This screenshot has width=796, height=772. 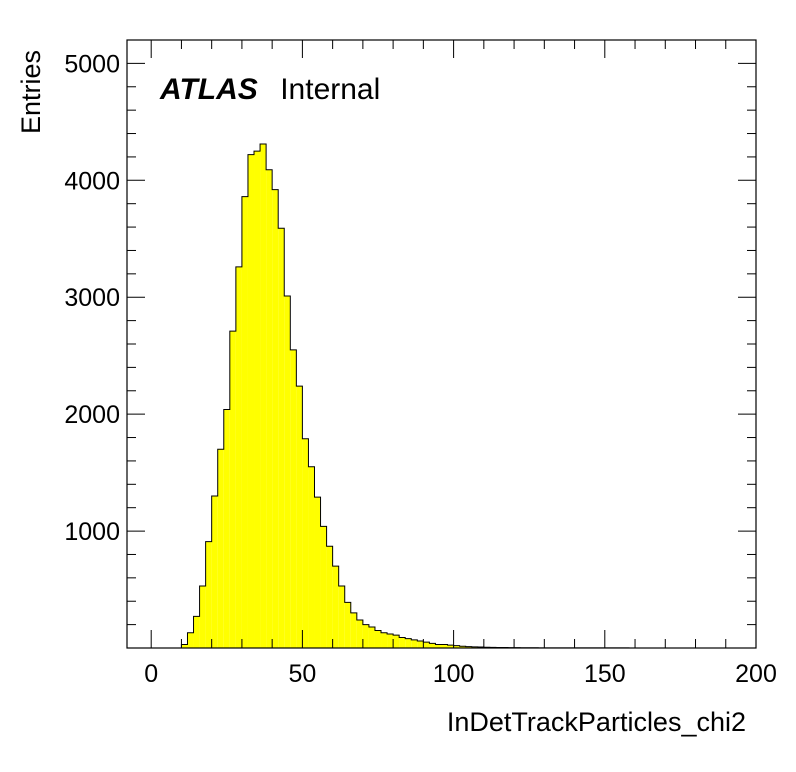 I want to click on y-tick-labels: 1000 2000 3000 4000 5000, so click(x=92, y=298).